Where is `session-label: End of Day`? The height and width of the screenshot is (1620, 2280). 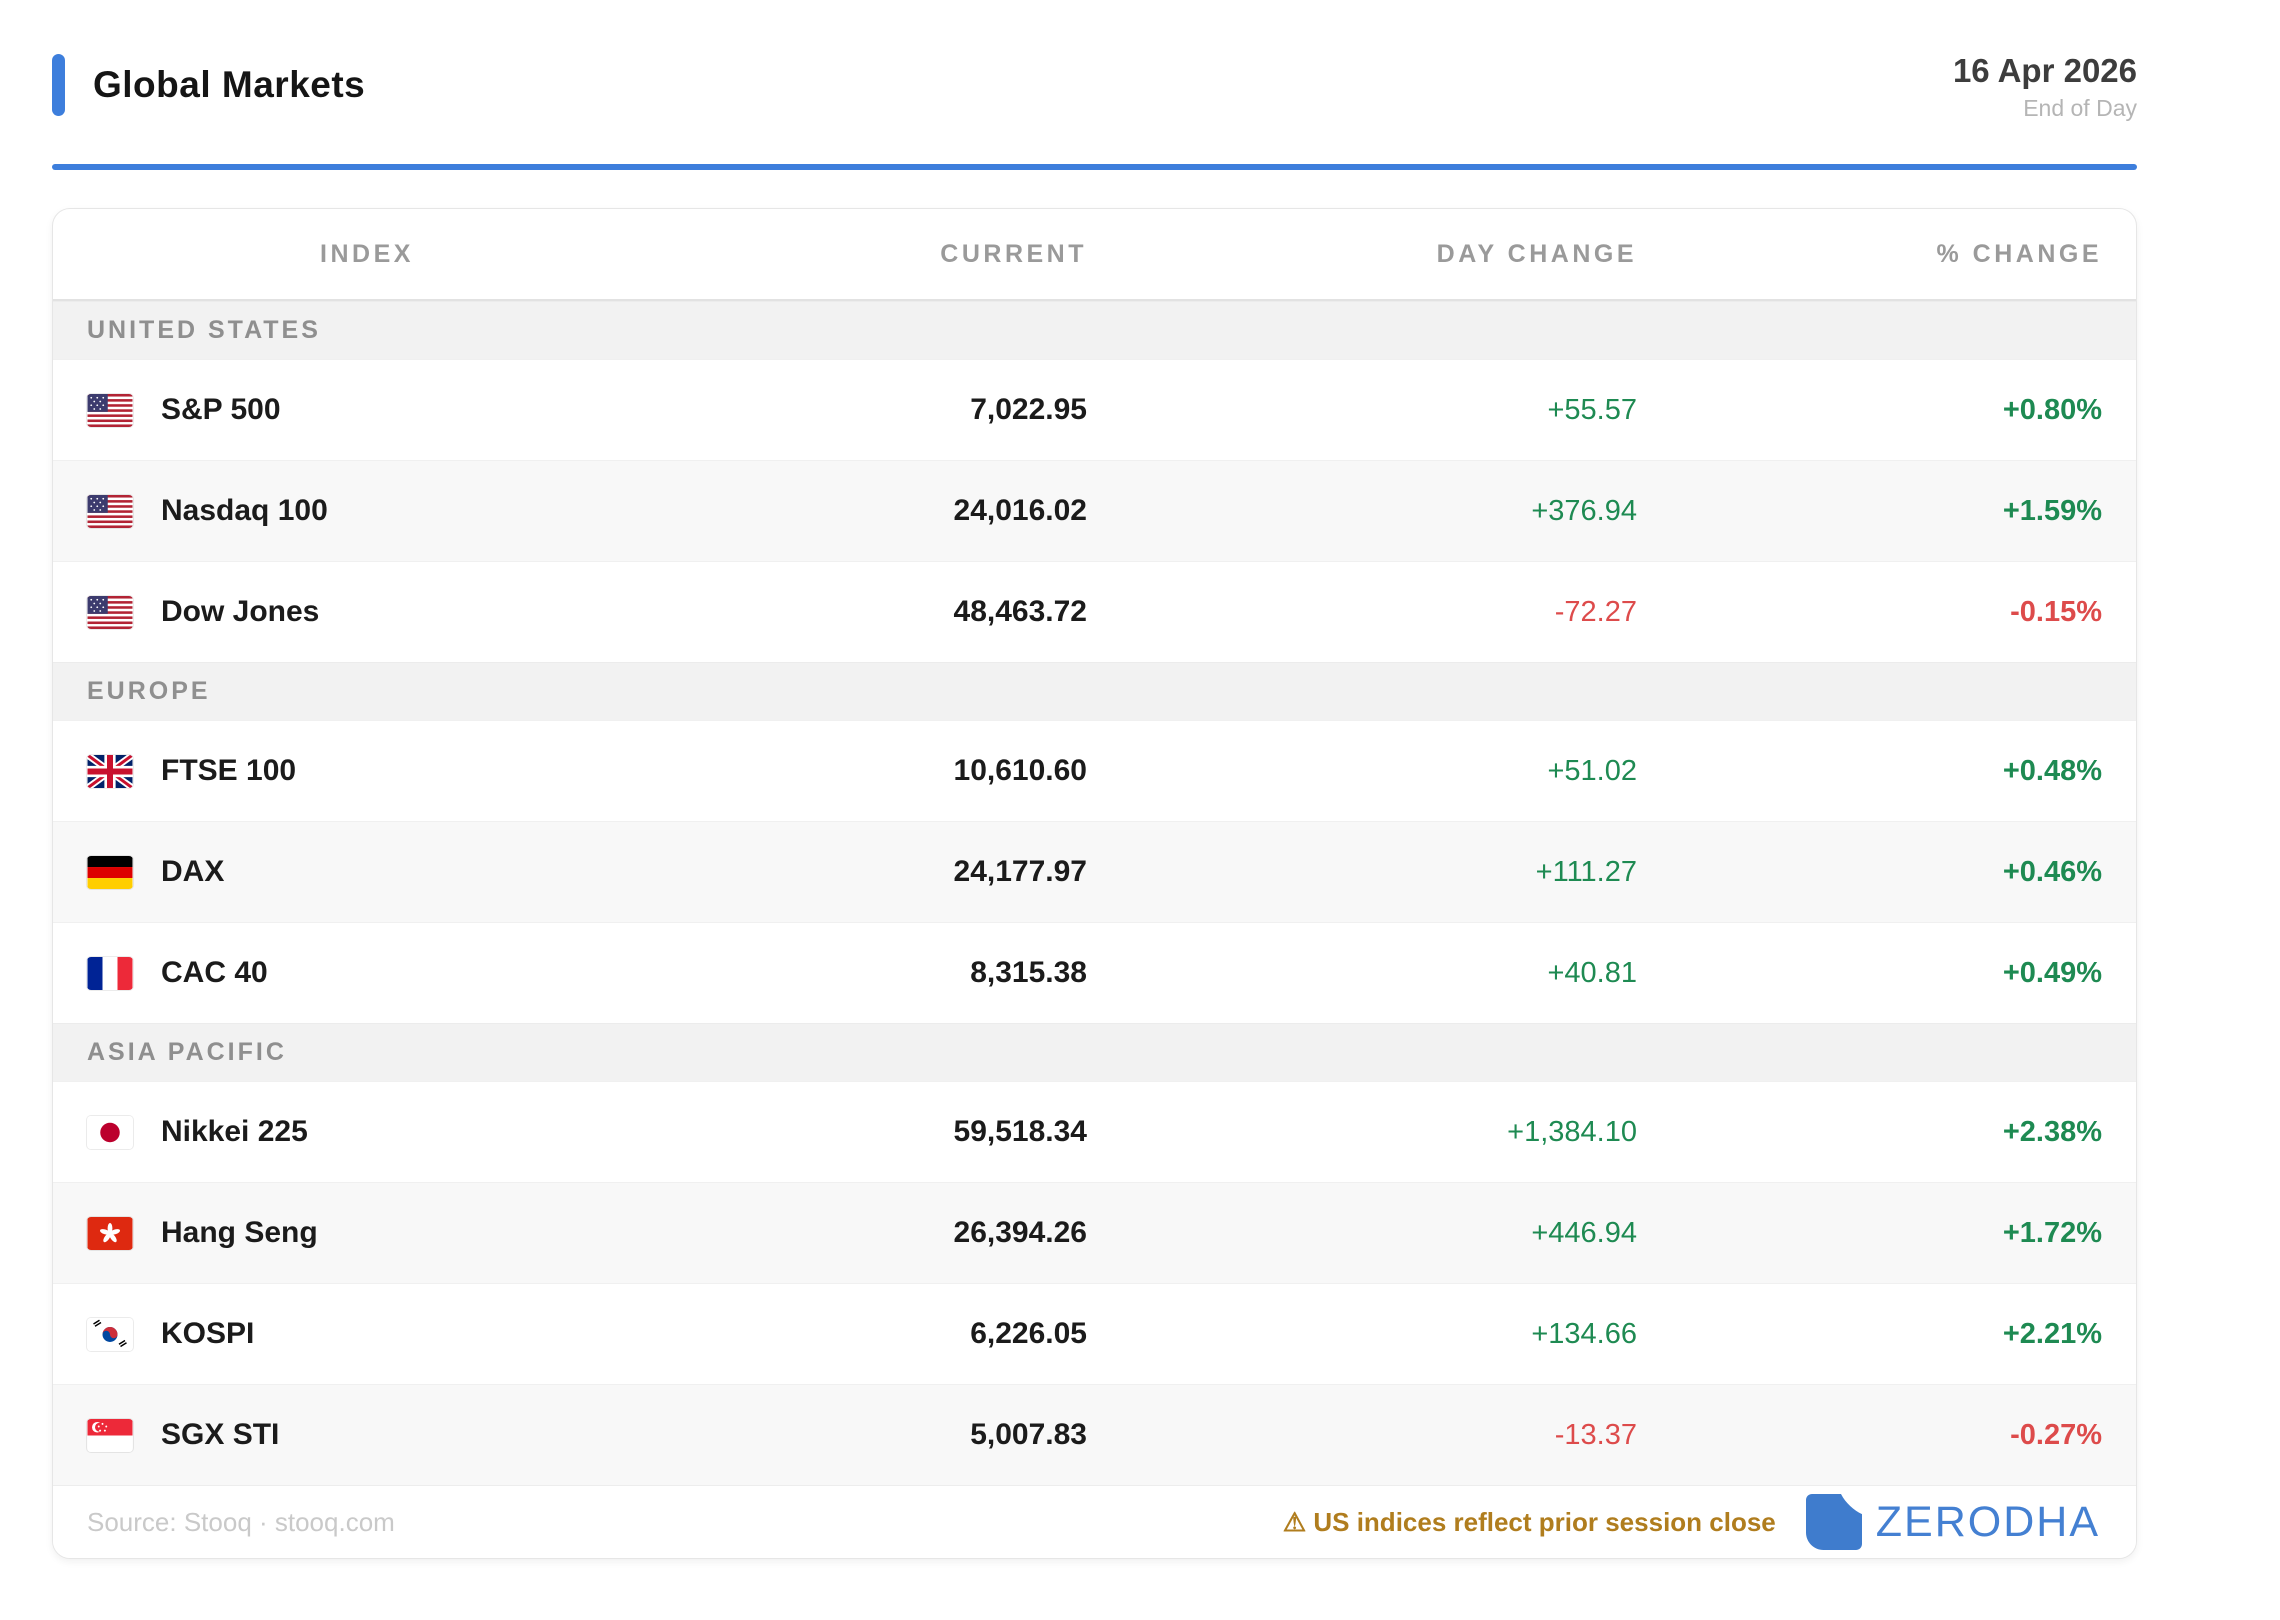
session-label: End of Day is located at coordinates (2080, 108).